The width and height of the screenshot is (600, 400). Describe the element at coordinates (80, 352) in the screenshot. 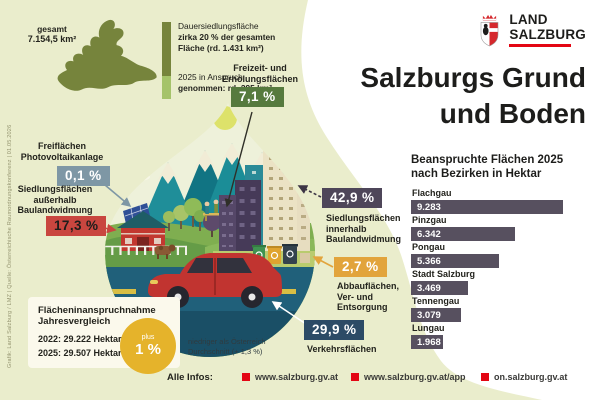

I see `comparison-row-2025: 2025: 29.507 Hektar` at that location.